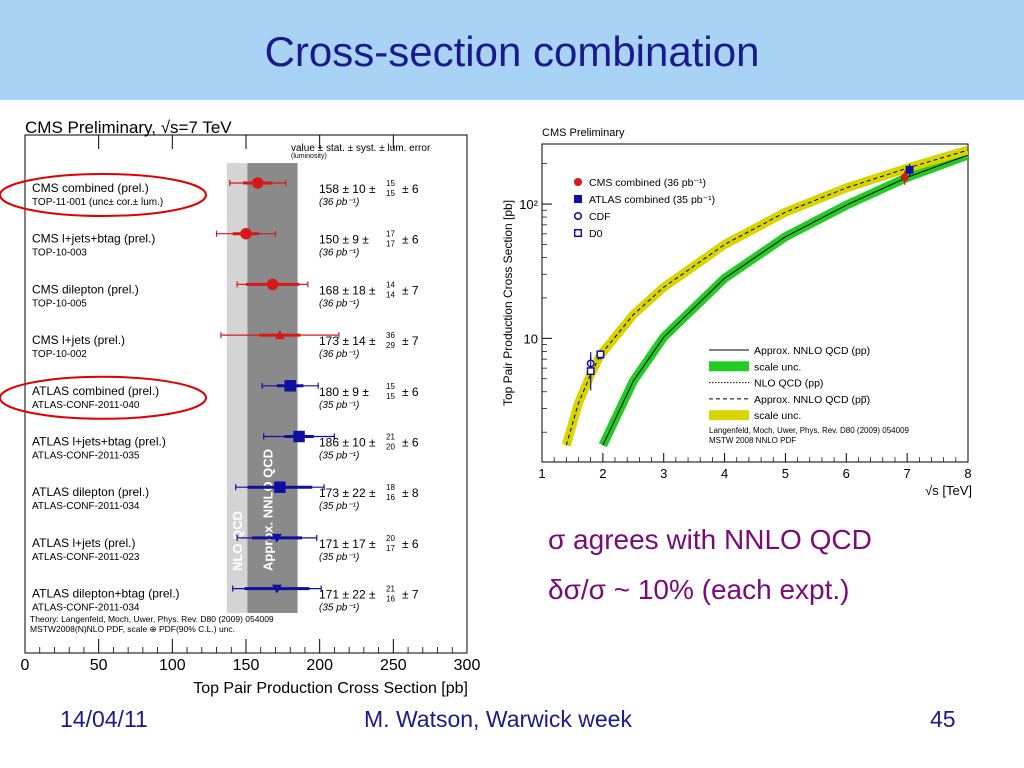 The width and height of the screenshot is (1024, 768). I want to click on left-x-axis-label: Top Pair Production Cross Section [pb], so click(330, 688).